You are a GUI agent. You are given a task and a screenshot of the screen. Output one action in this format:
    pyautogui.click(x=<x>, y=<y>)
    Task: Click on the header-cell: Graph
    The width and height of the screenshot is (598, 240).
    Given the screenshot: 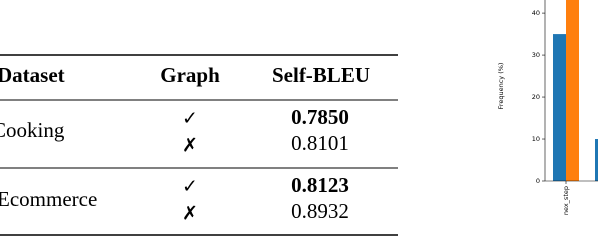 What is the action you would take?
    pyautogui.click(x=190, y=75)
    